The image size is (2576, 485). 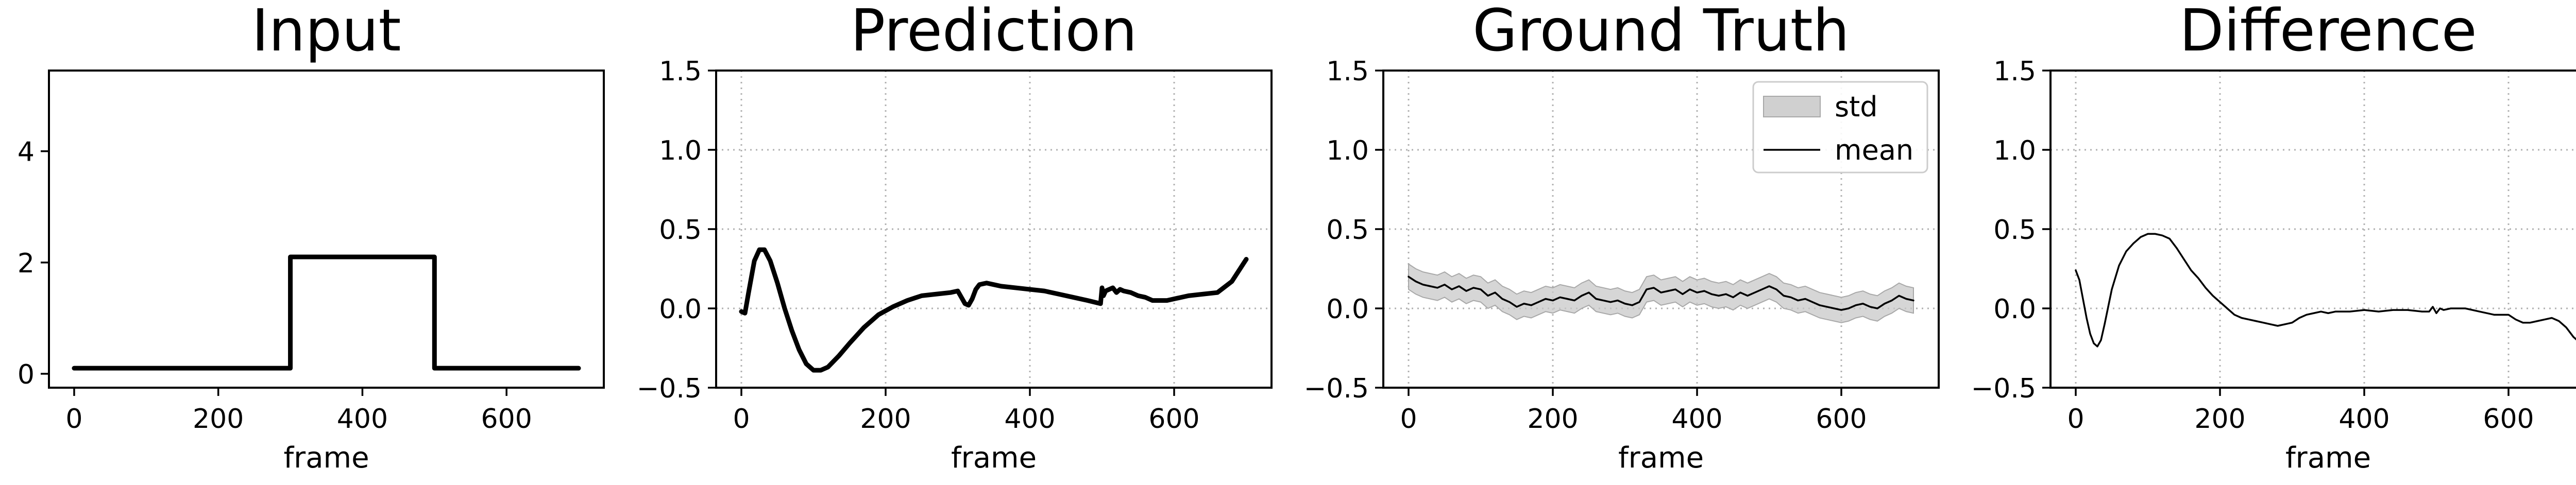 What do you see at coordinates (1856, 107) in the screenshot?
I see `legend-label: std` at bounding box center [1856, 107].